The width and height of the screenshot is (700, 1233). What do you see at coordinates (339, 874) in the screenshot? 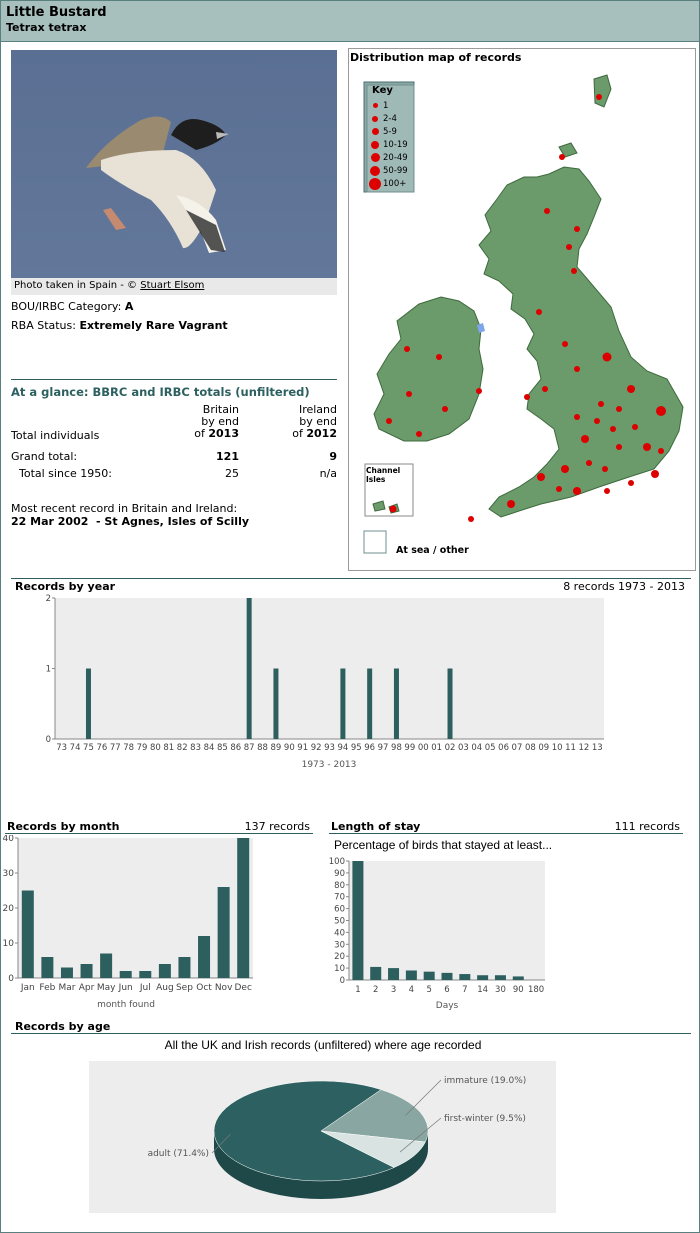
I see `y-tick-label: 90` at bounding box center [339, 874].